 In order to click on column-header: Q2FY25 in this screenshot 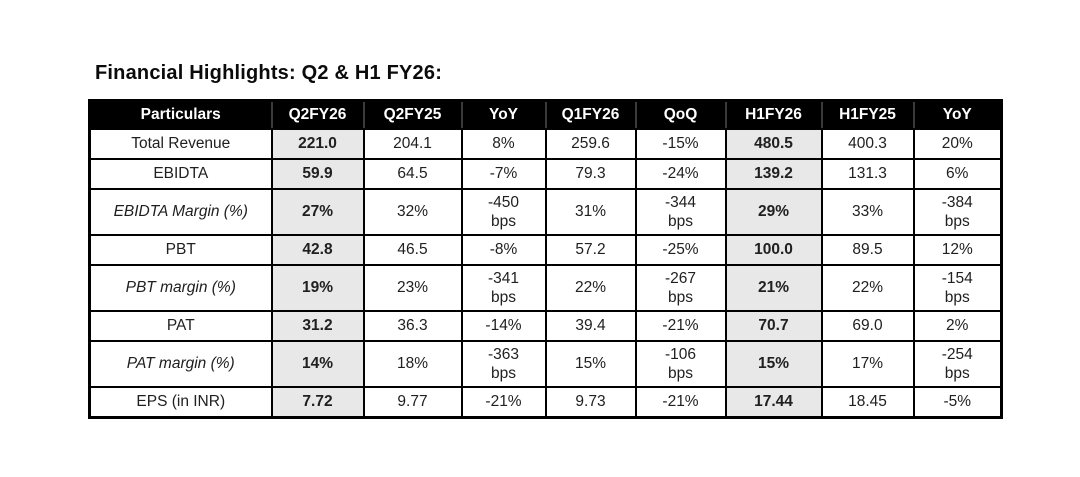, I will do `click(412, 114)`.